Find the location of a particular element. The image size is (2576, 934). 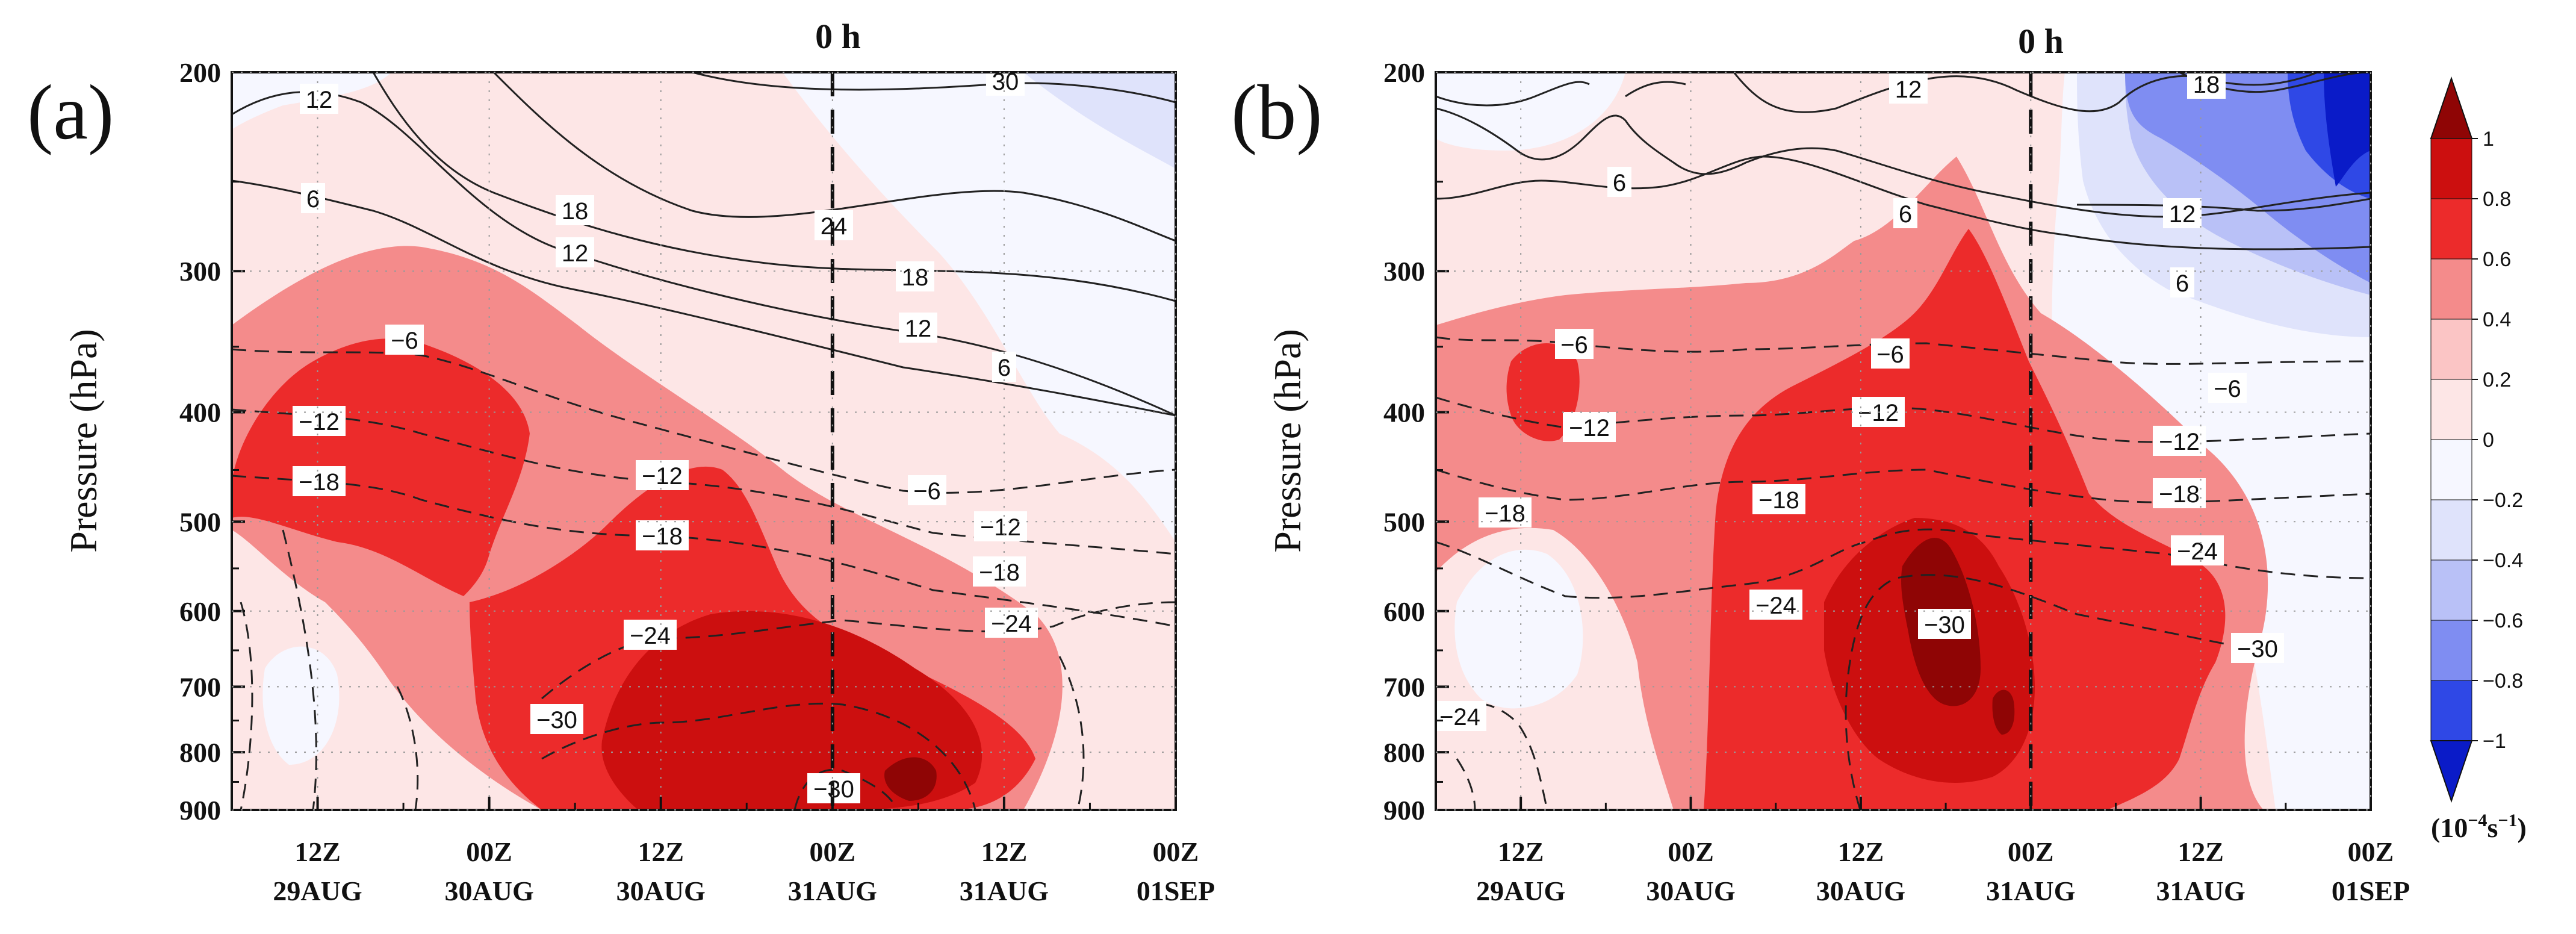

colorbar-tick-label: 0 is located at coordinates (2488, 441).